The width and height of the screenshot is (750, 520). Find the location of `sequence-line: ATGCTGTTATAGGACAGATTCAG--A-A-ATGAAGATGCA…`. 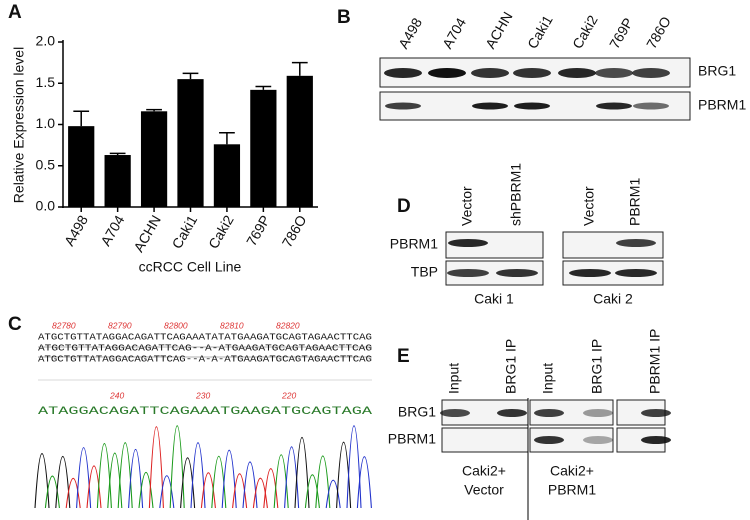

sequence-line: ATGCTGTTATAGGACAGATTCAG--A-A-ATGAAGATGCA… is located at coordinates (205, 359).